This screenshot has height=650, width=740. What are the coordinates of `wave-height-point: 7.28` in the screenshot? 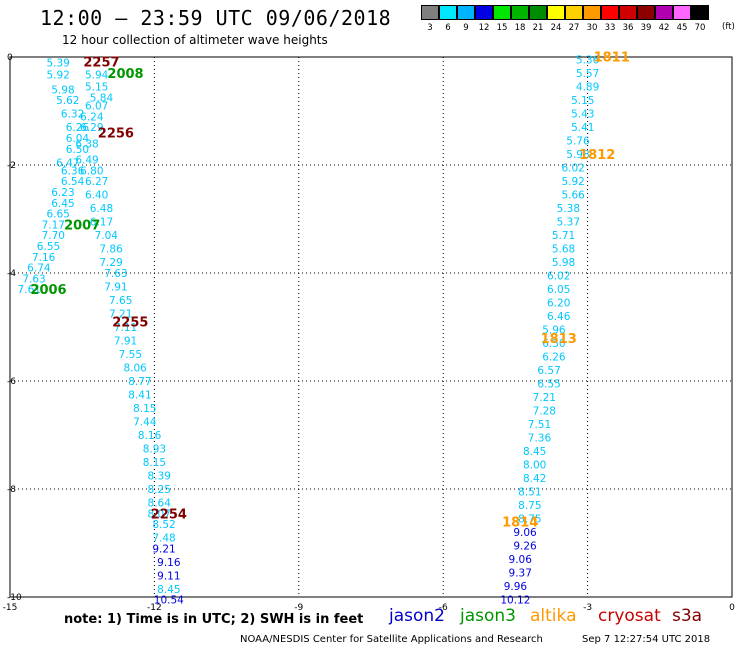 It's located at (544, 412).